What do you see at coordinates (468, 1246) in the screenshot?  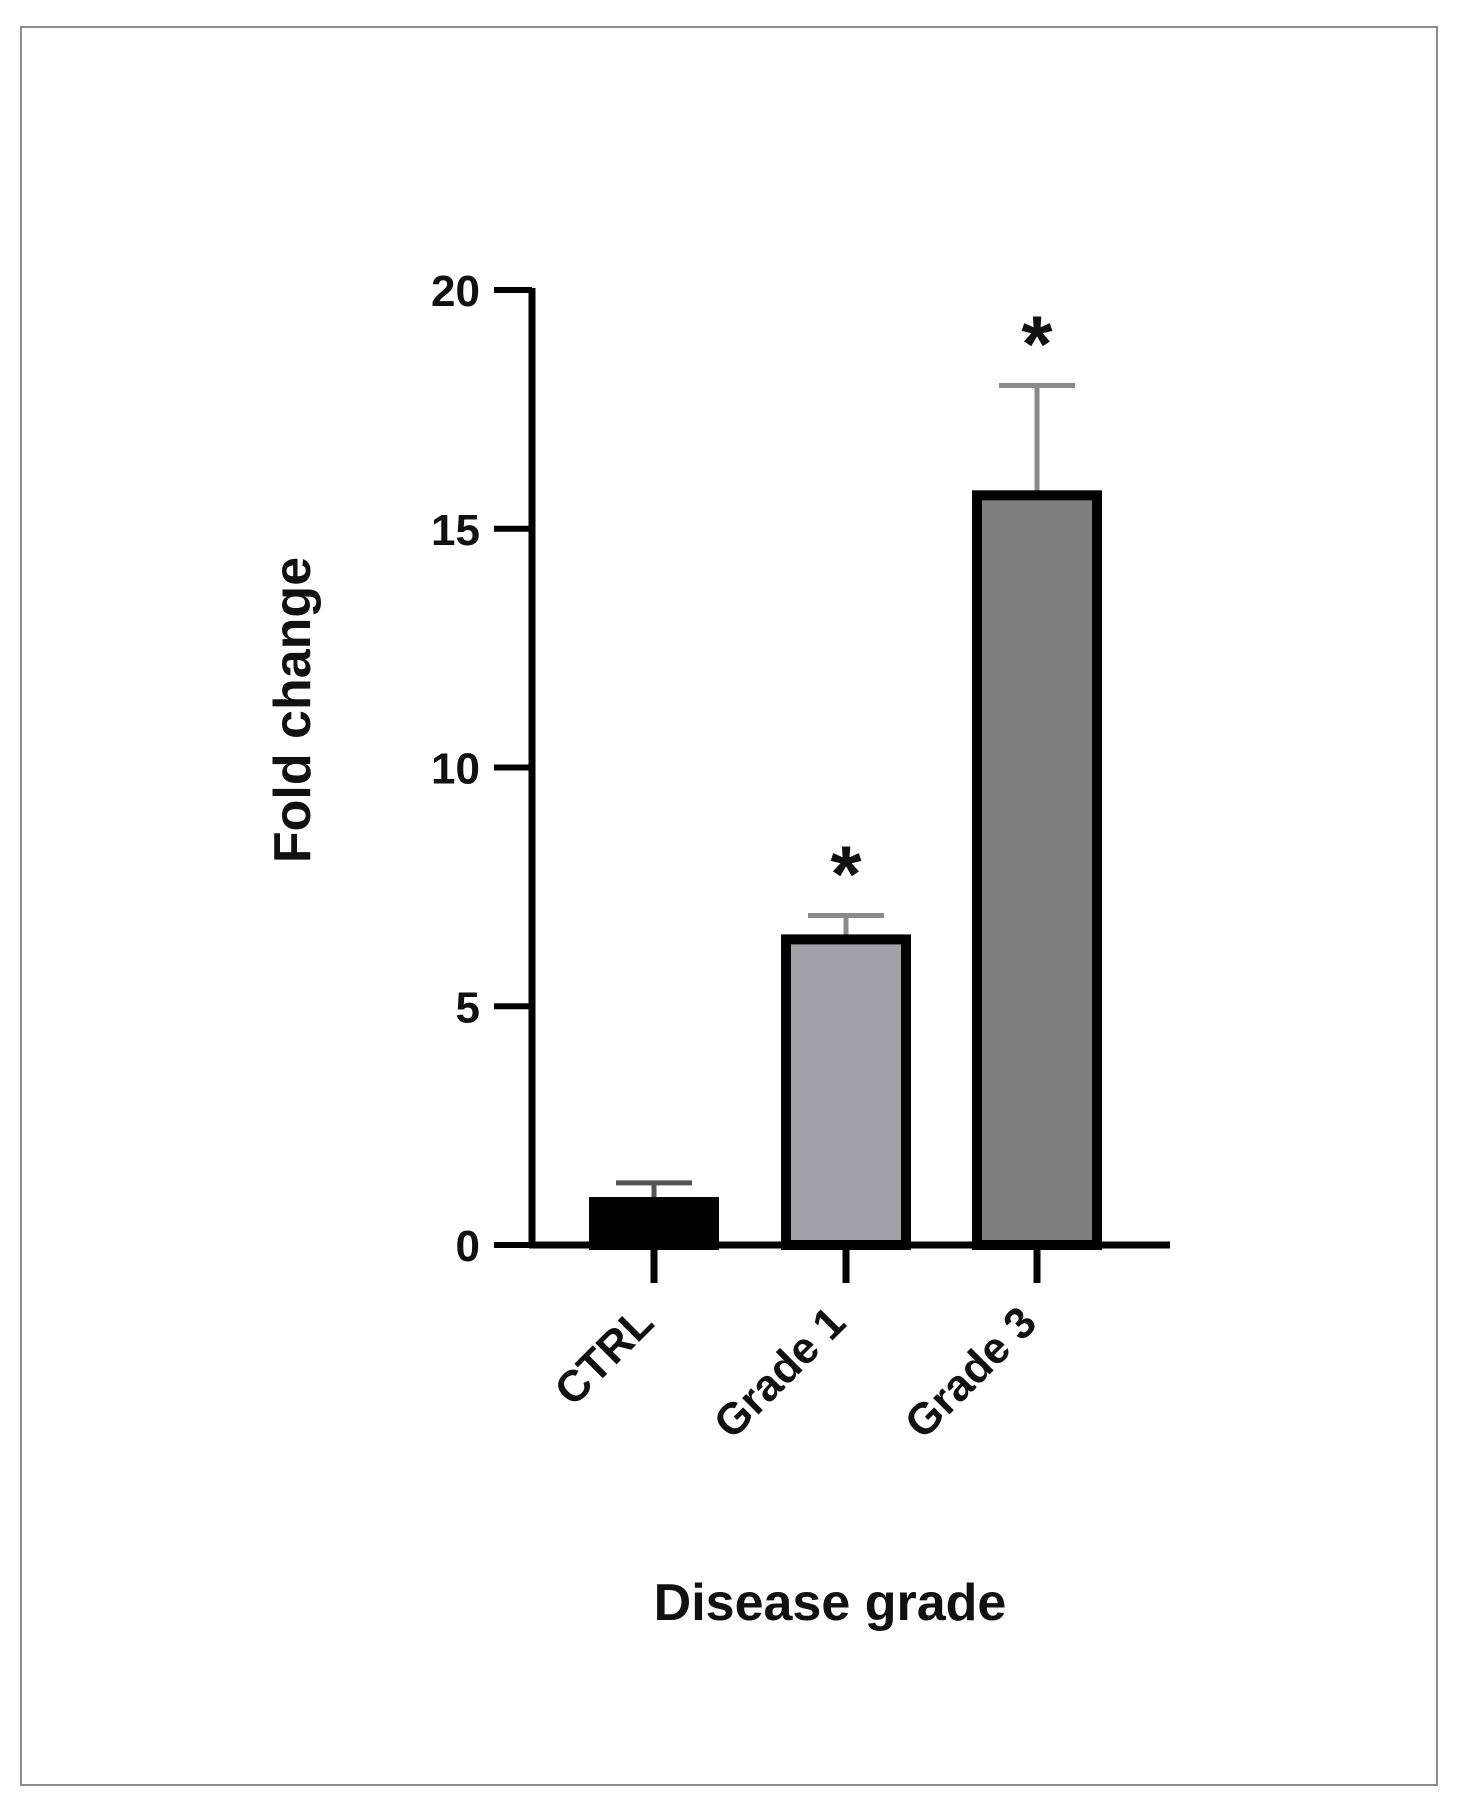 I see `y-tick-label: 0` at bounding box center [468, 1246].